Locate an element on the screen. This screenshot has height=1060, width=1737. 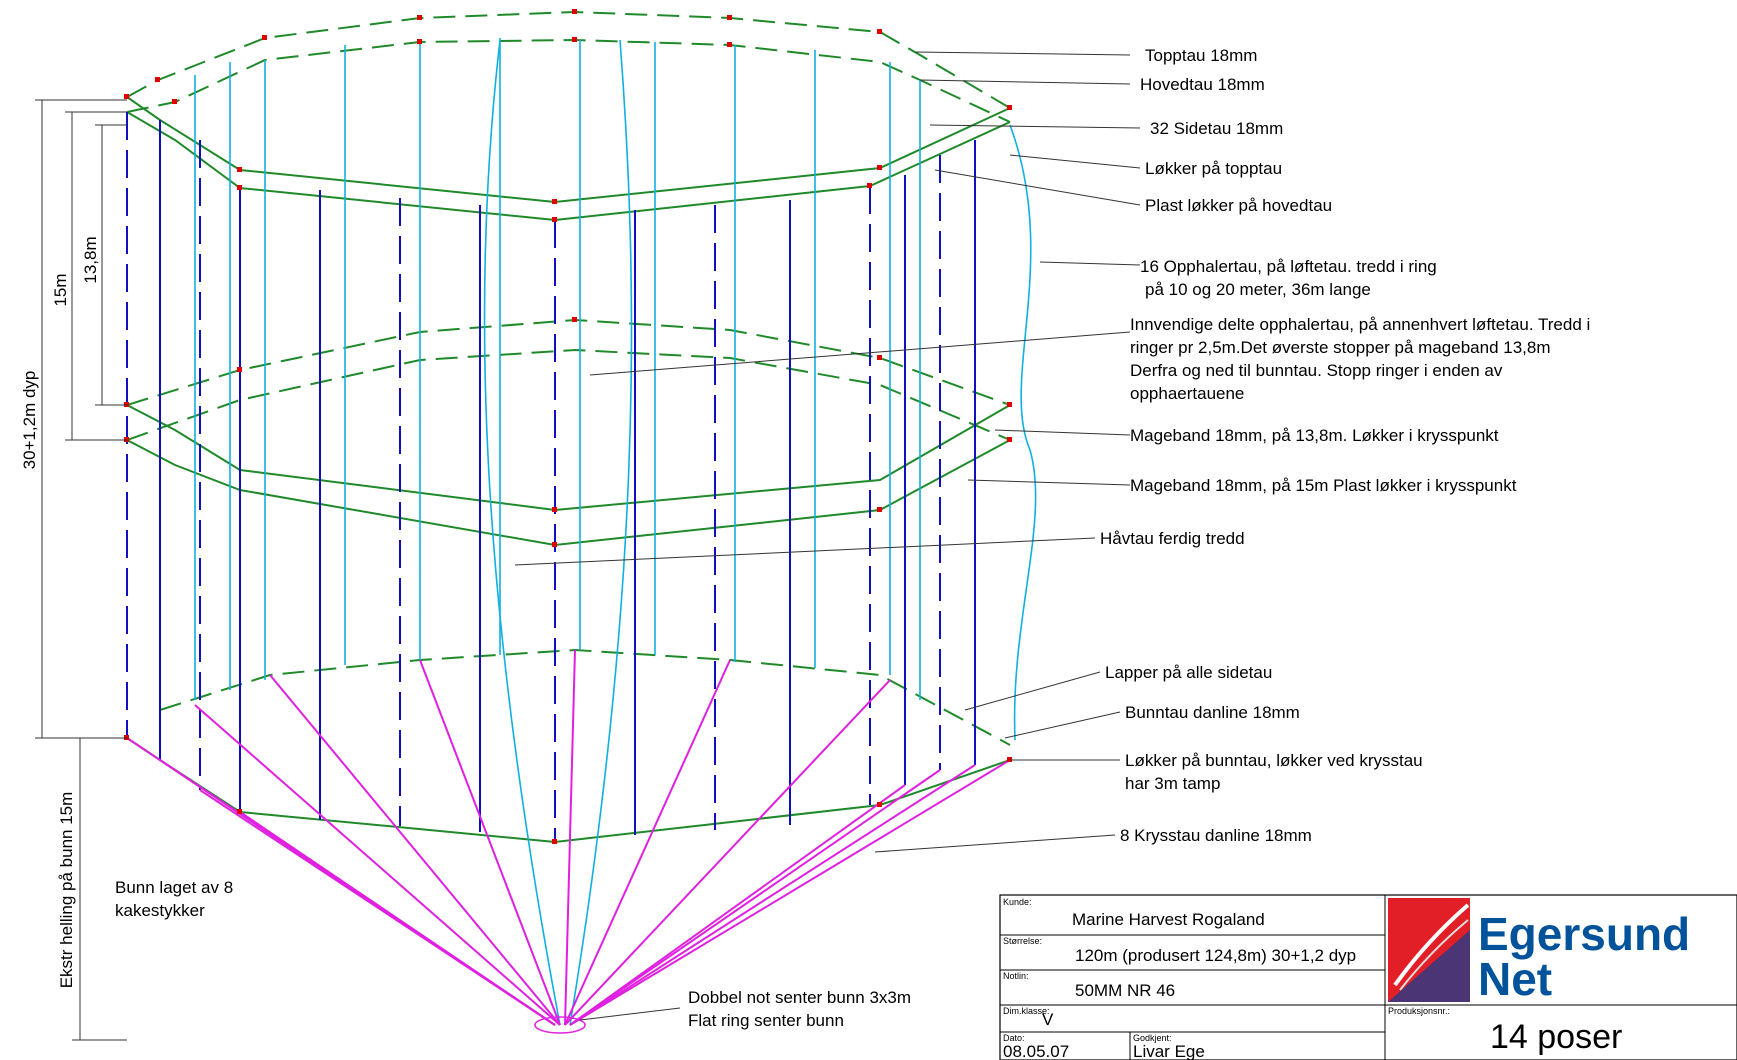
callout-bottom-loops-1: Løkker på bunntau, løkker ved krysstau is located at coordinates (1274, 760).